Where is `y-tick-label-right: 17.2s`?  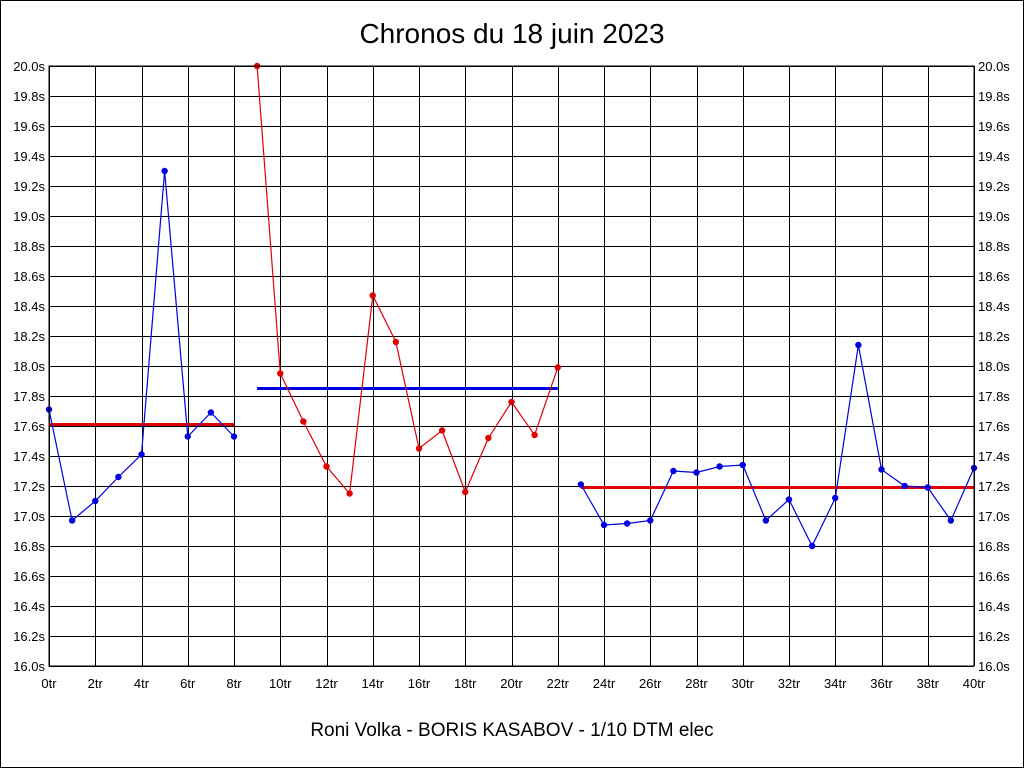
y-tick-label-right: 17.2s is located at coordinates (994, 486).